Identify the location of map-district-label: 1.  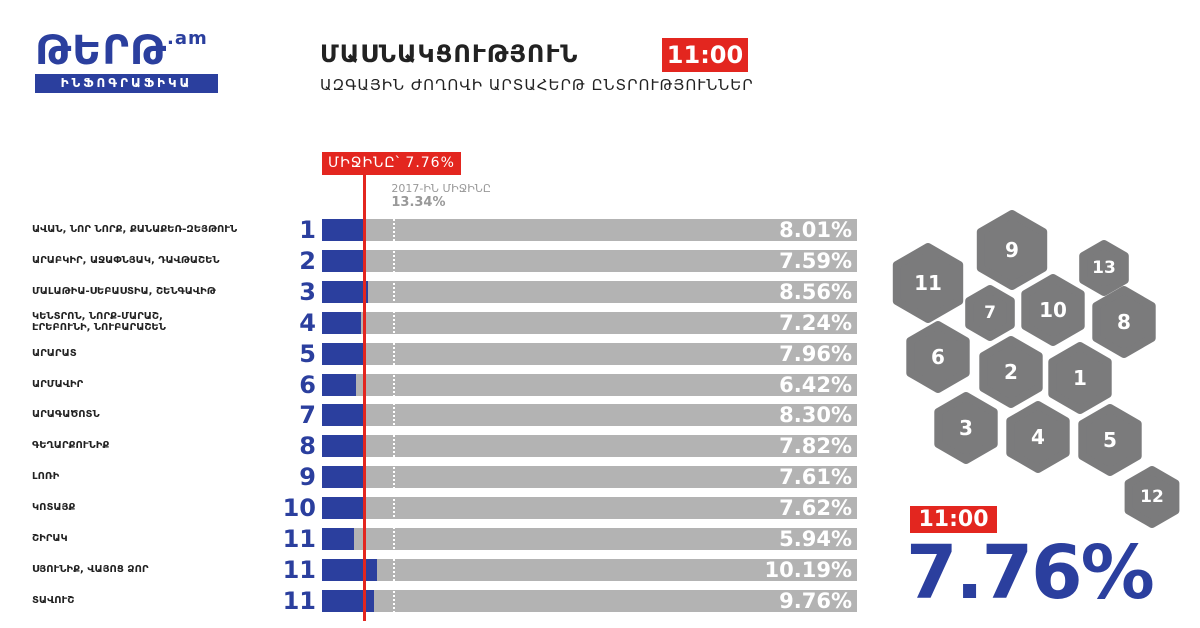
(1080, 378).